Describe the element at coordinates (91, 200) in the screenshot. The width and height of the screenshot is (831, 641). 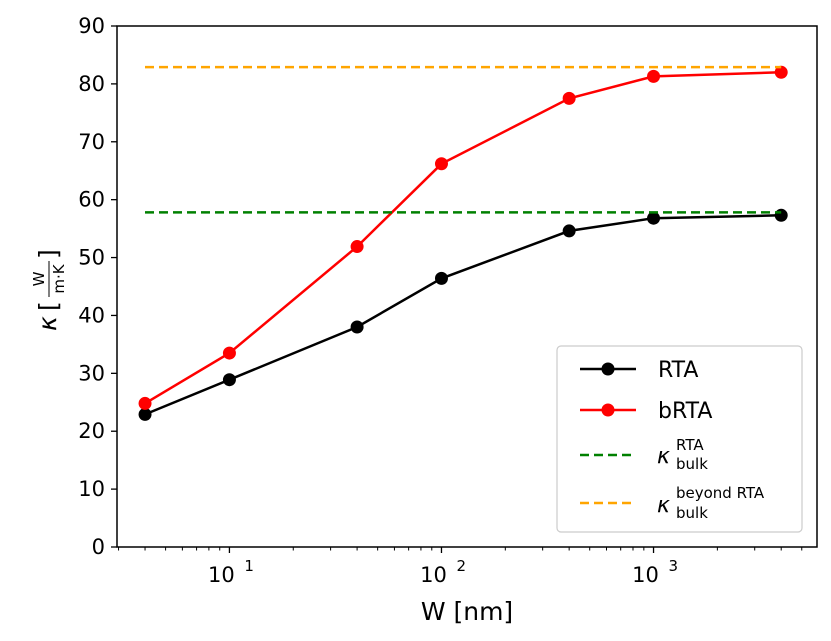
I see `y-tick-label: 60` at that location.